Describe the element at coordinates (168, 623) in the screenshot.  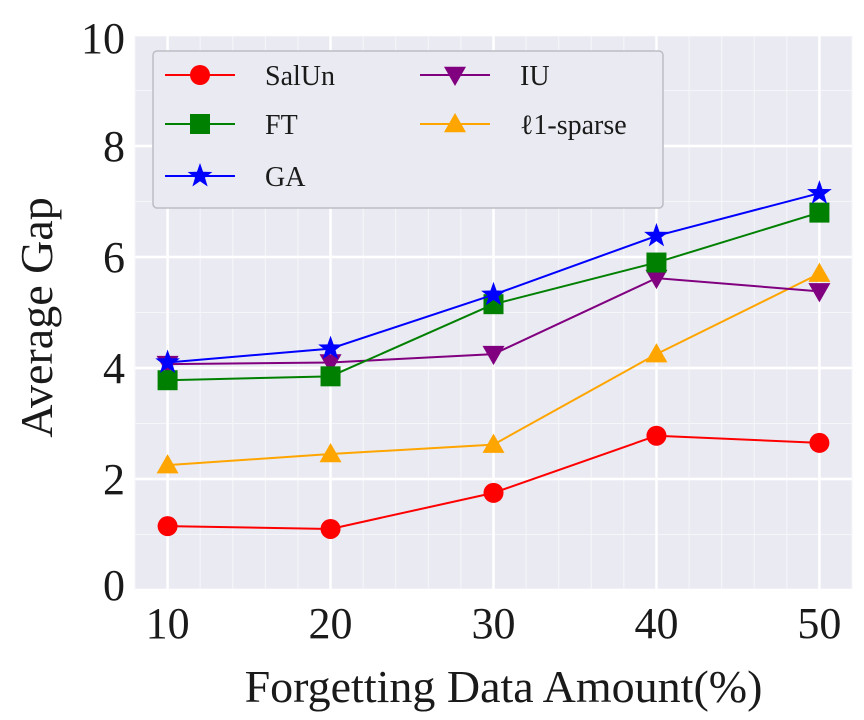
I see `x-tick-label: 10` at that location.